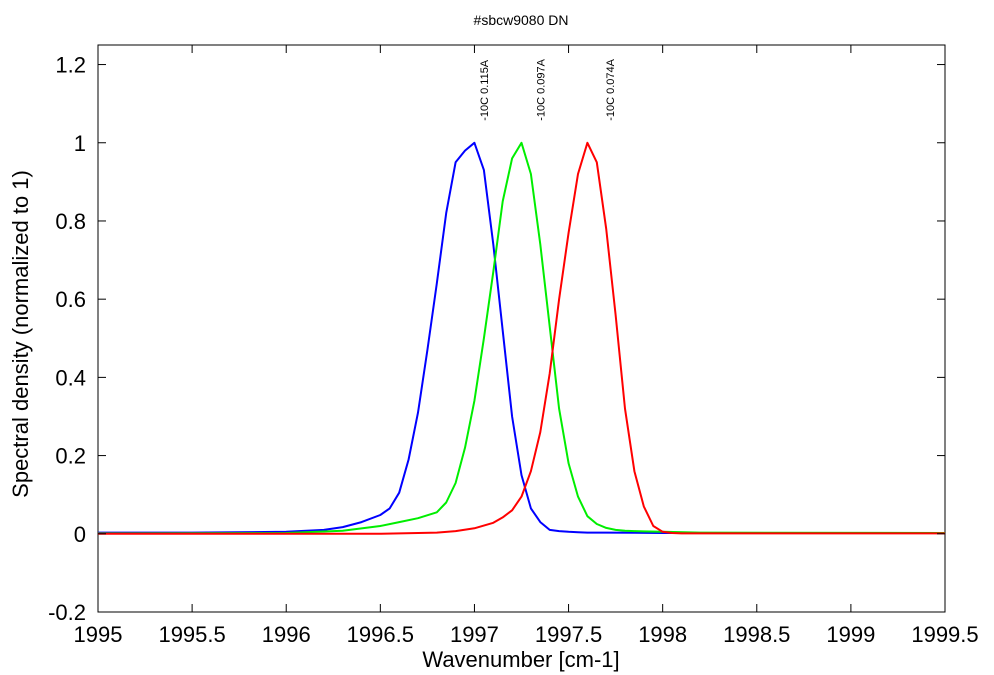  Describe the element at coordinates (191, 634) in the screenshot. I see `x-tick-label: 1995.5` at that location.